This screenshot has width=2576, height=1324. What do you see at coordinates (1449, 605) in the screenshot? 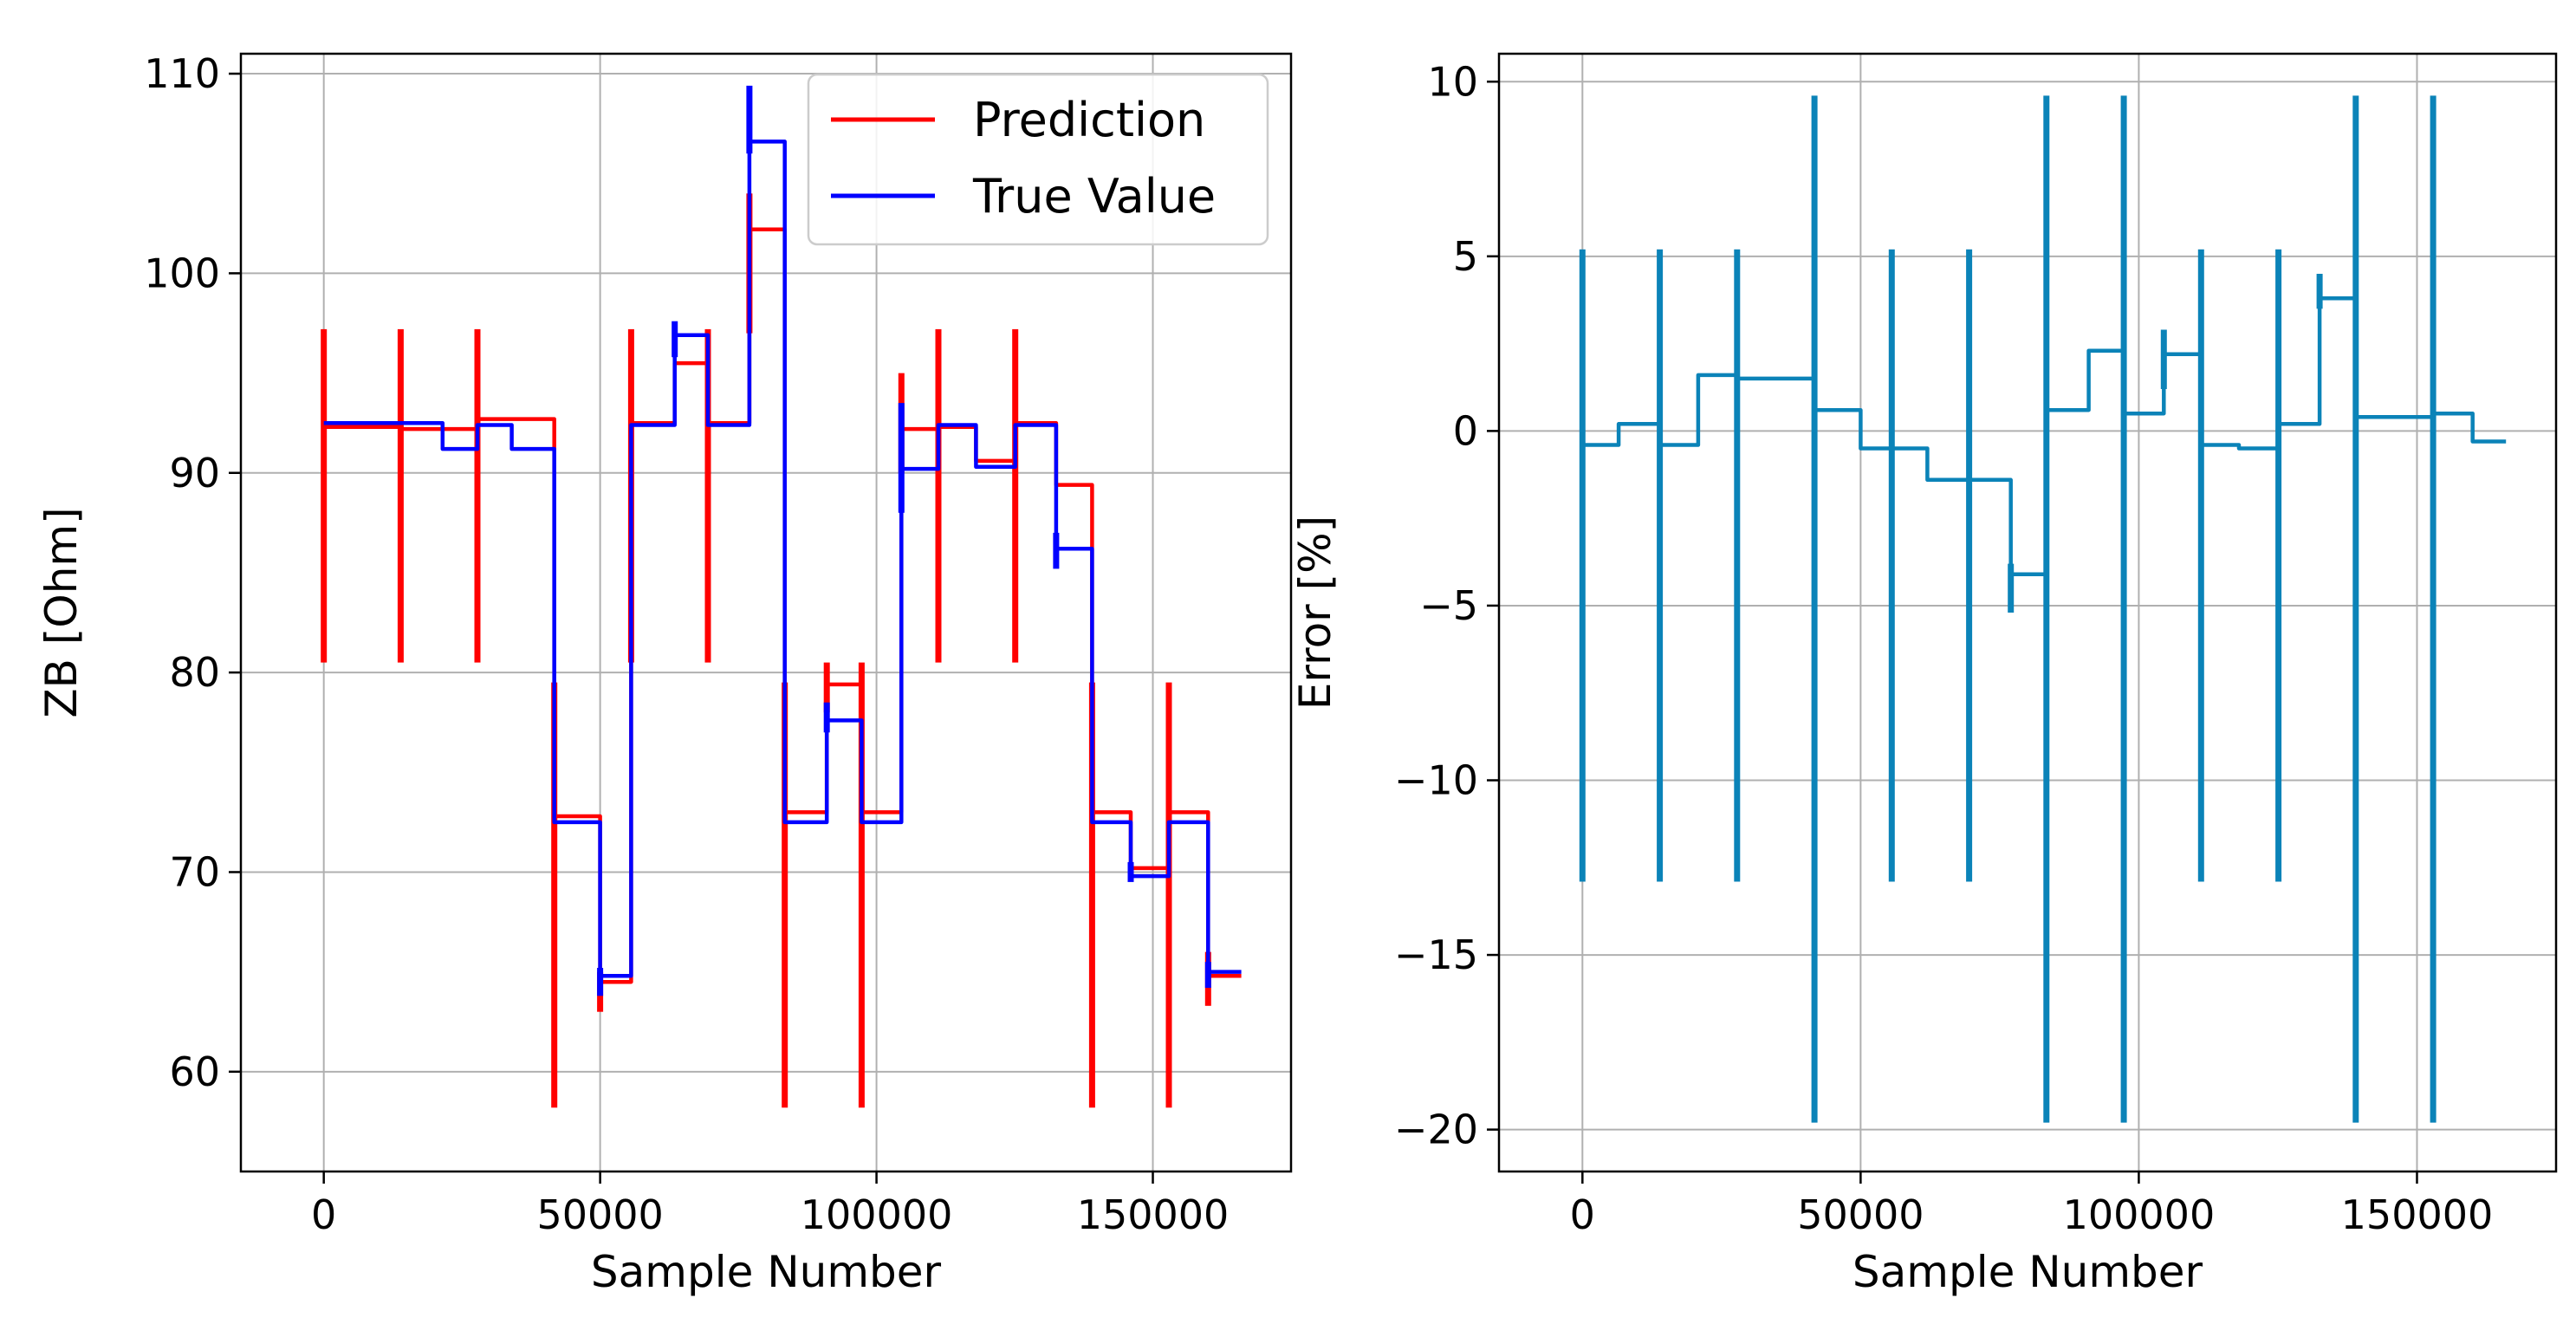
I see `y-tick-label: −5` at bounding box center [1449, 605].